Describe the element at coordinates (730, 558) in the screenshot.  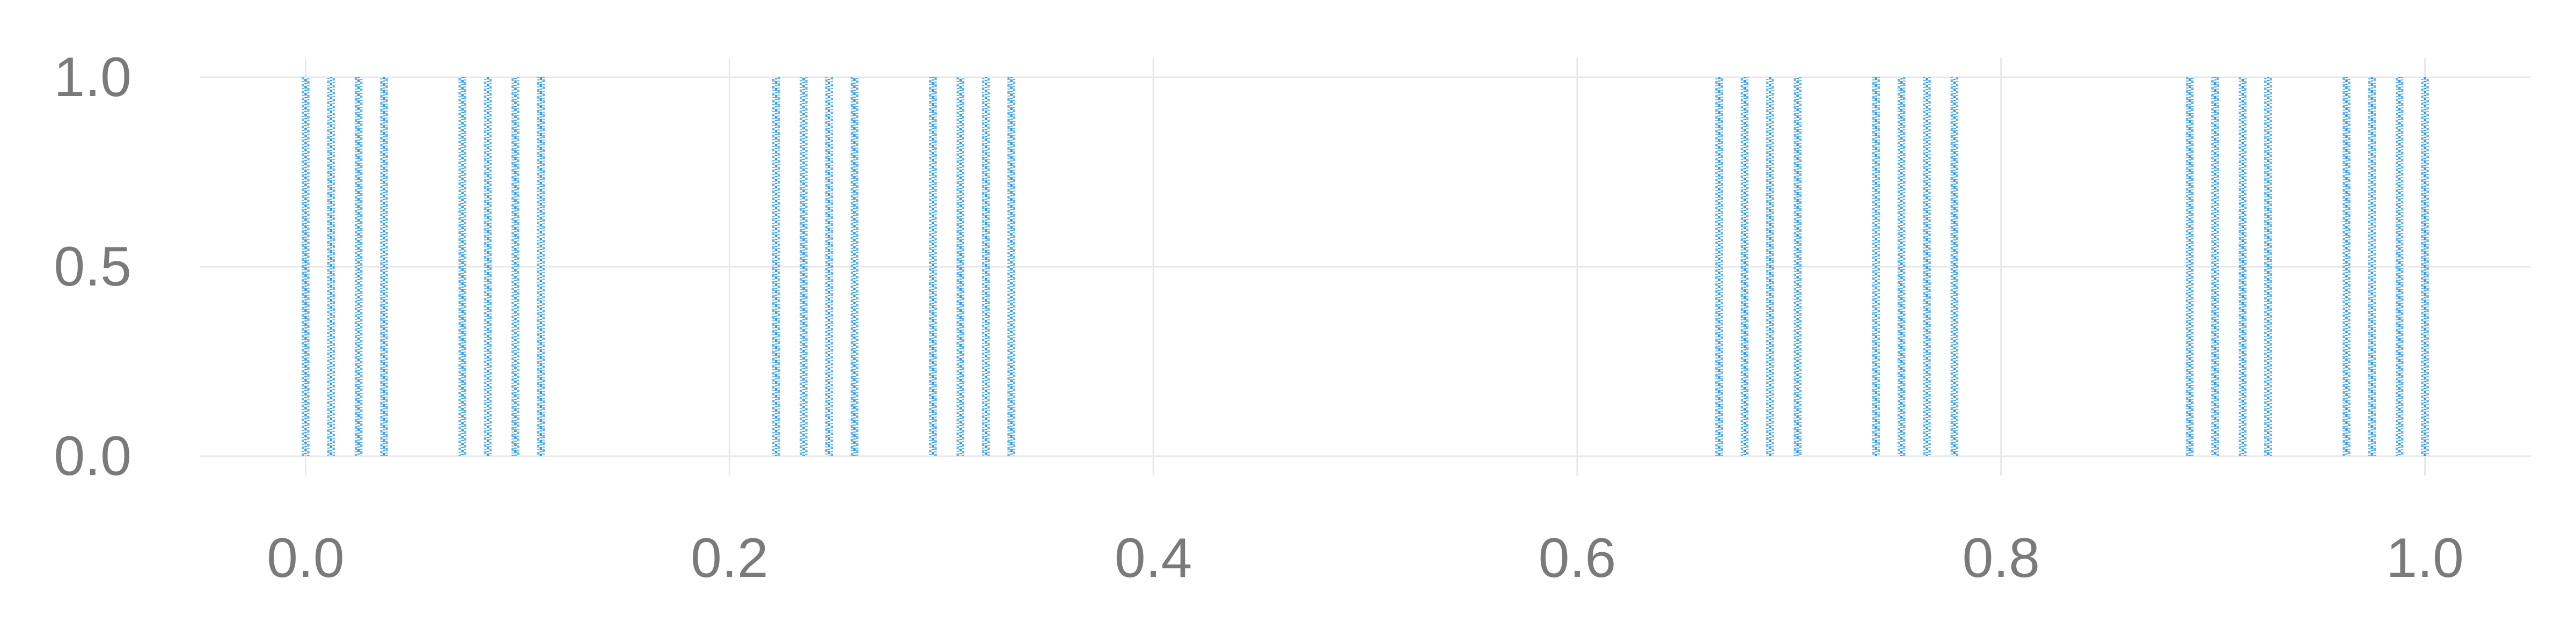
I see `x-tick-label: 0.2` at that location.